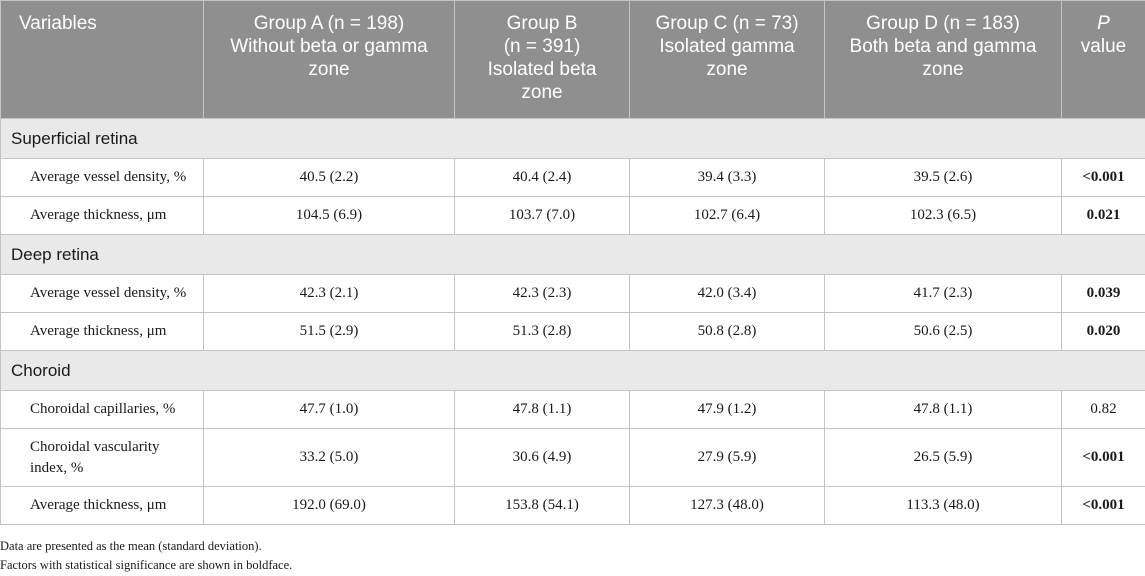 This screenshot has width=1145, height=576. What do you see at coordinates (943, 23) in the screenshot?
I see `header-line: Group D (n = 183)` at bounding box center [943, 23].